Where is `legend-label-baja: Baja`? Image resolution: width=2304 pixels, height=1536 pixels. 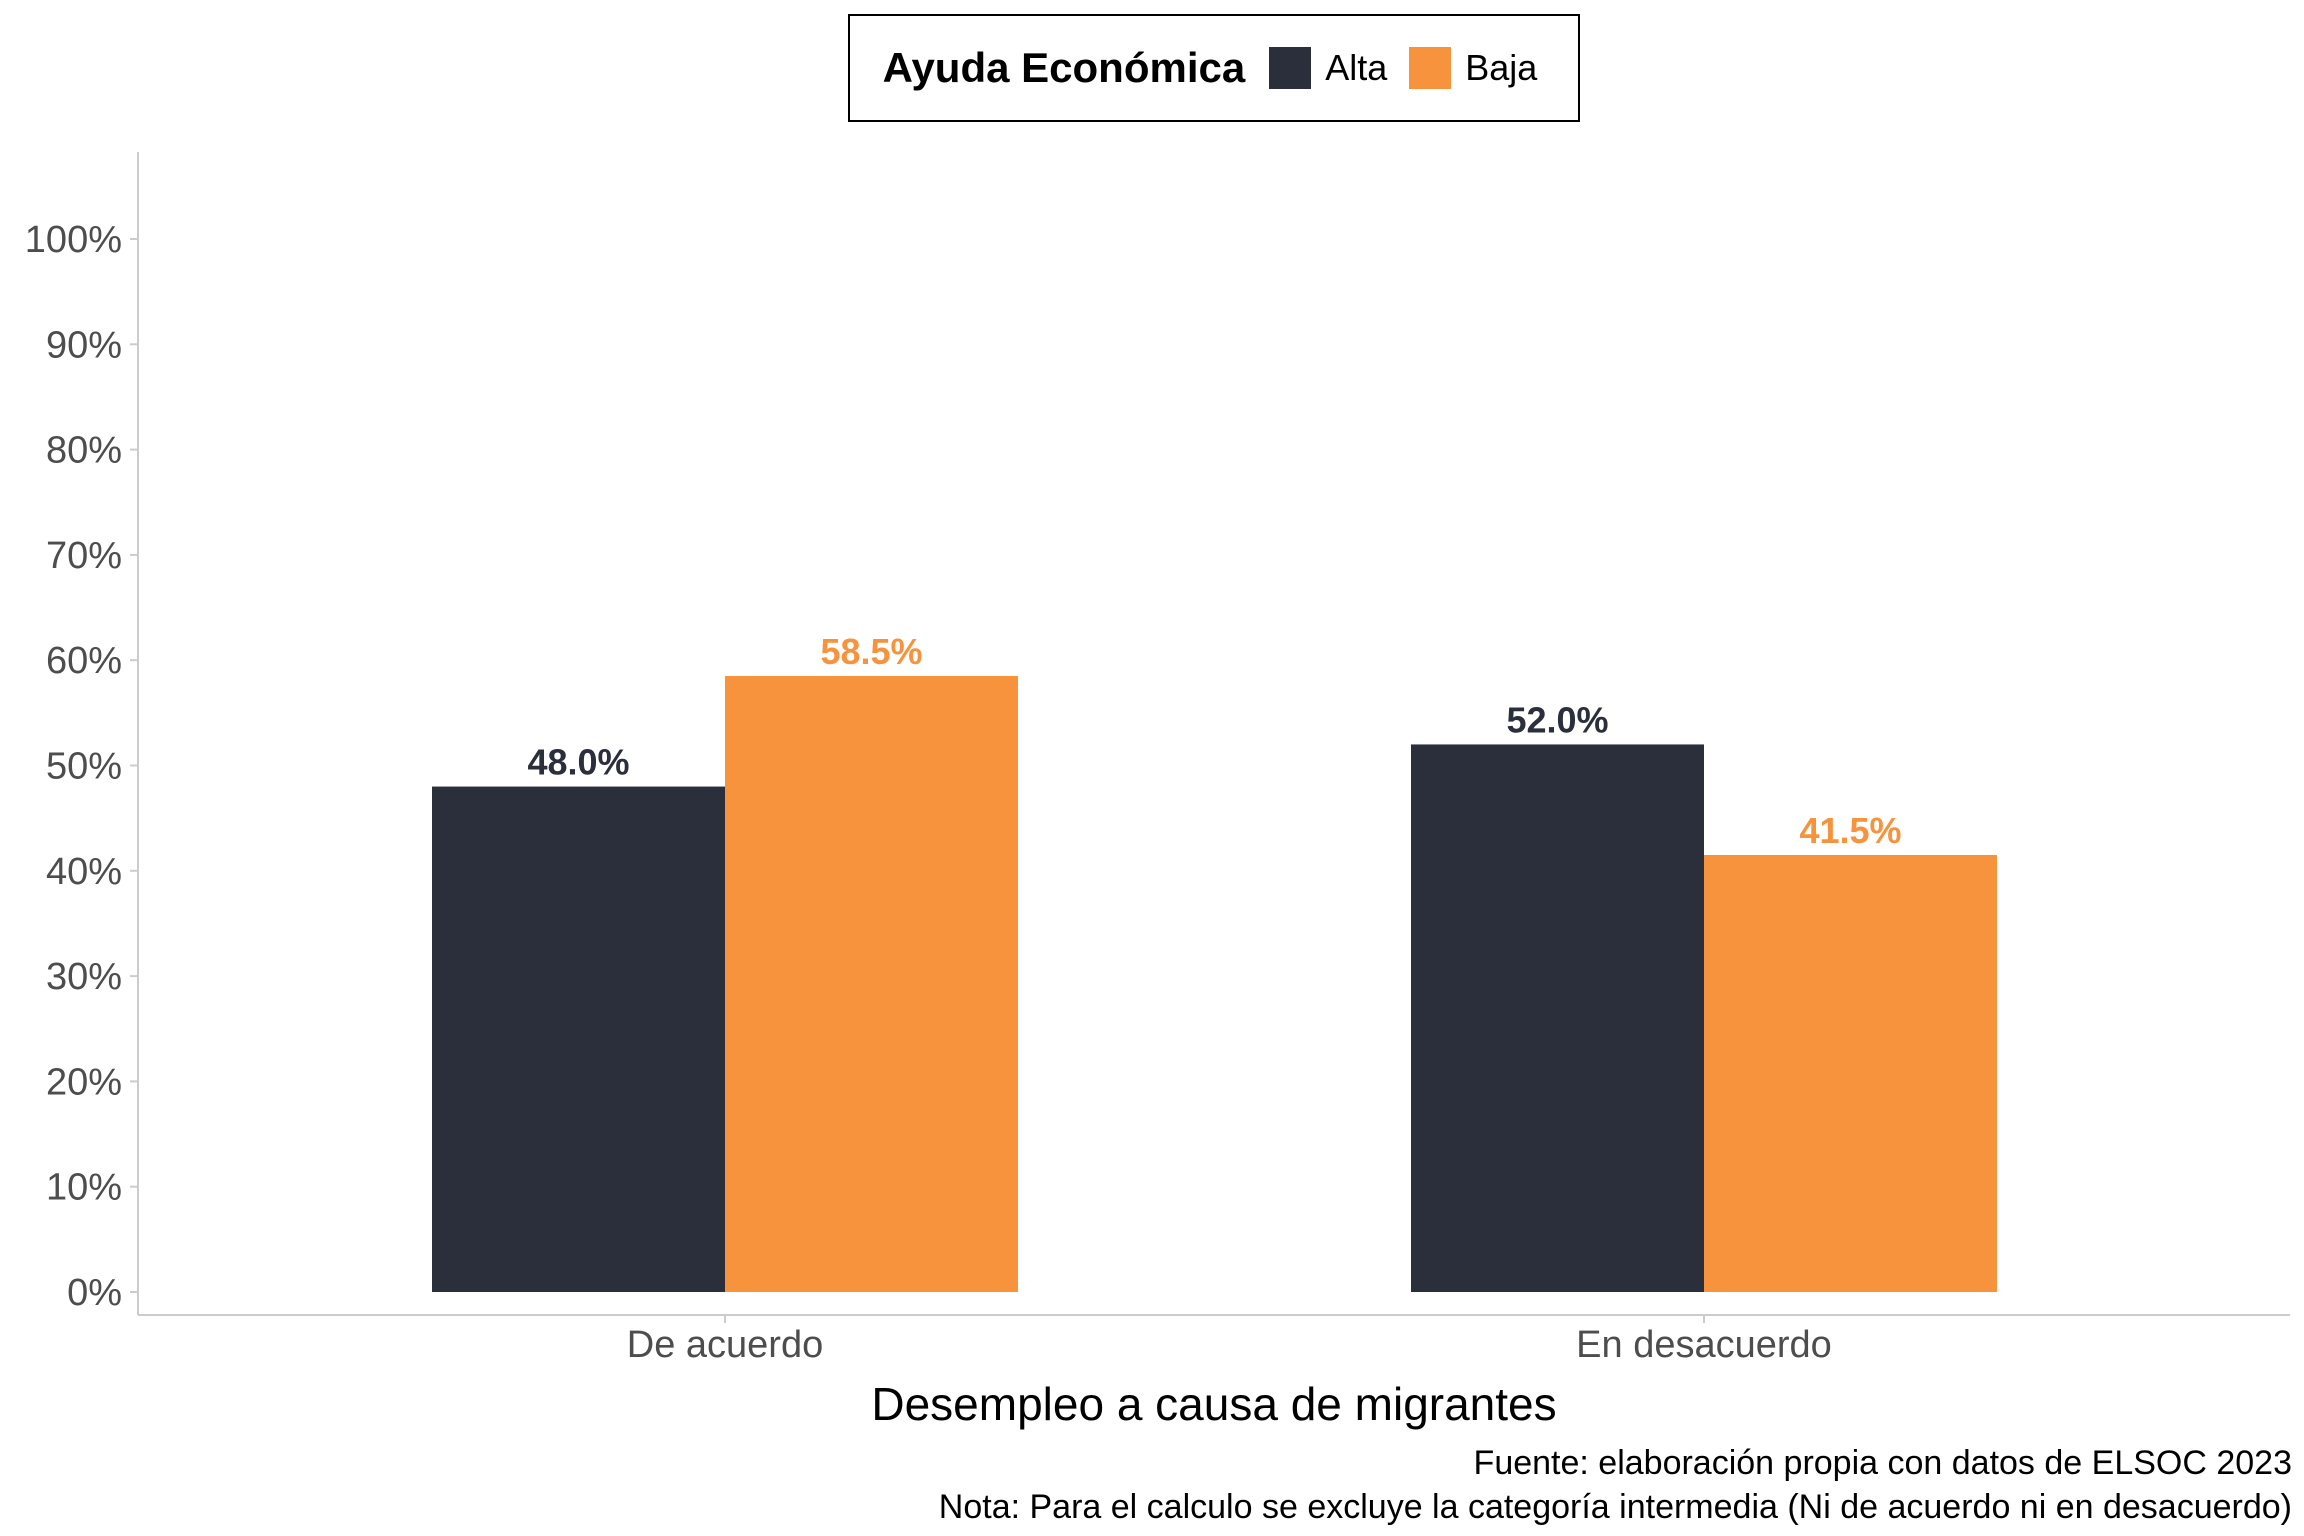 legend-label-baja: Baja is located at coordinates (1501, 67).